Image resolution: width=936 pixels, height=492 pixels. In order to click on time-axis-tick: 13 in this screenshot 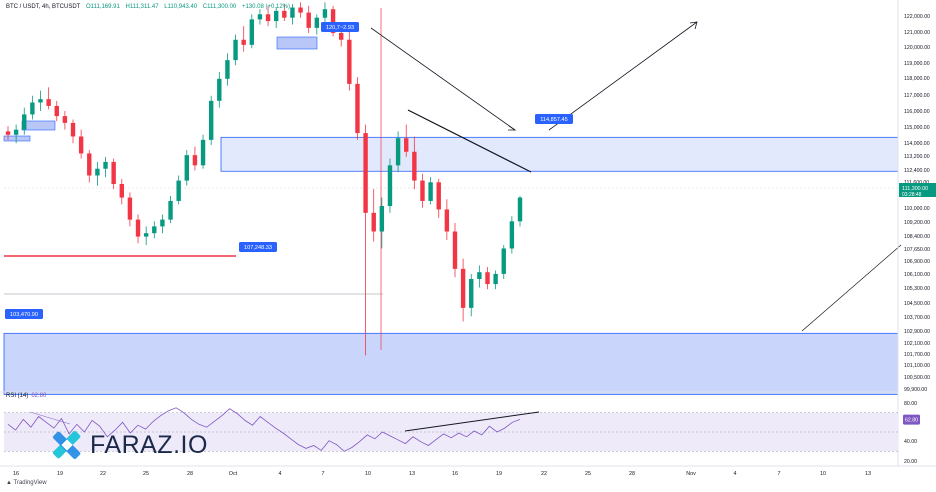, I will do `click(412, 474)`.